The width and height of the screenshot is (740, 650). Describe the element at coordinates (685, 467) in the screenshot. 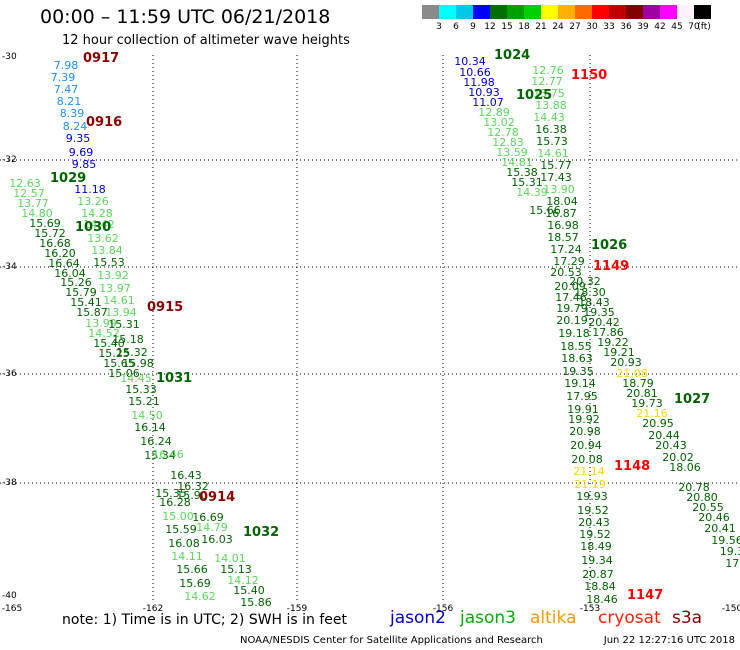

I see `wave-height-value: 18.06` at that location.